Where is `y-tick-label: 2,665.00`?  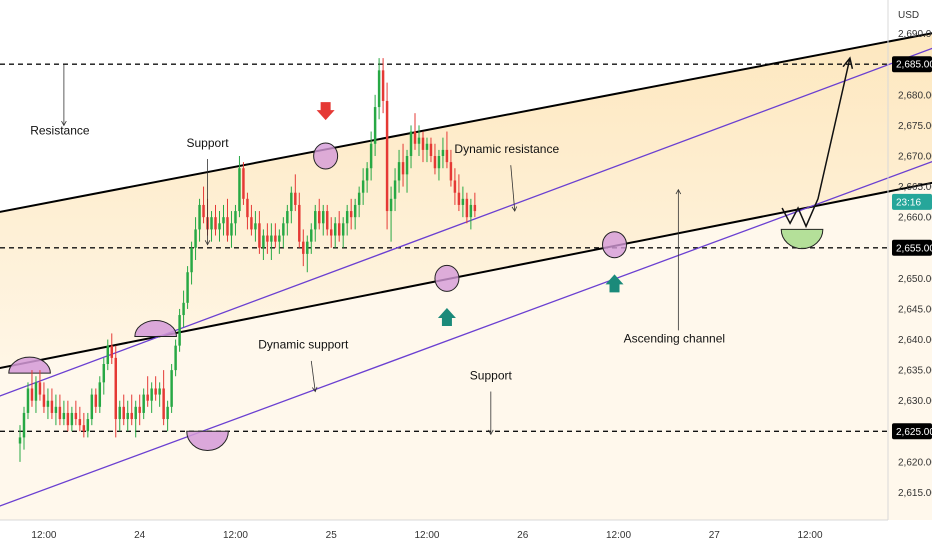
y-tick-label: 2,665.00 is located at coordinates (915, 187).